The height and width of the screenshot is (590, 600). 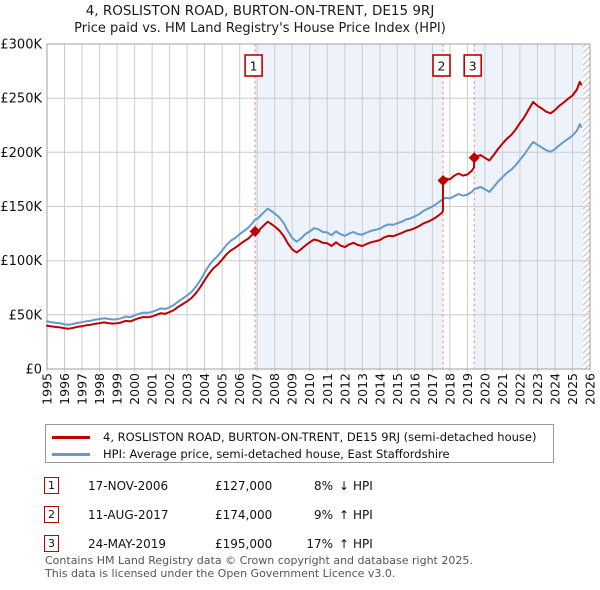 I want to click on sale-2-up-arrow-icon: ↑, so click(x=344, y=515).